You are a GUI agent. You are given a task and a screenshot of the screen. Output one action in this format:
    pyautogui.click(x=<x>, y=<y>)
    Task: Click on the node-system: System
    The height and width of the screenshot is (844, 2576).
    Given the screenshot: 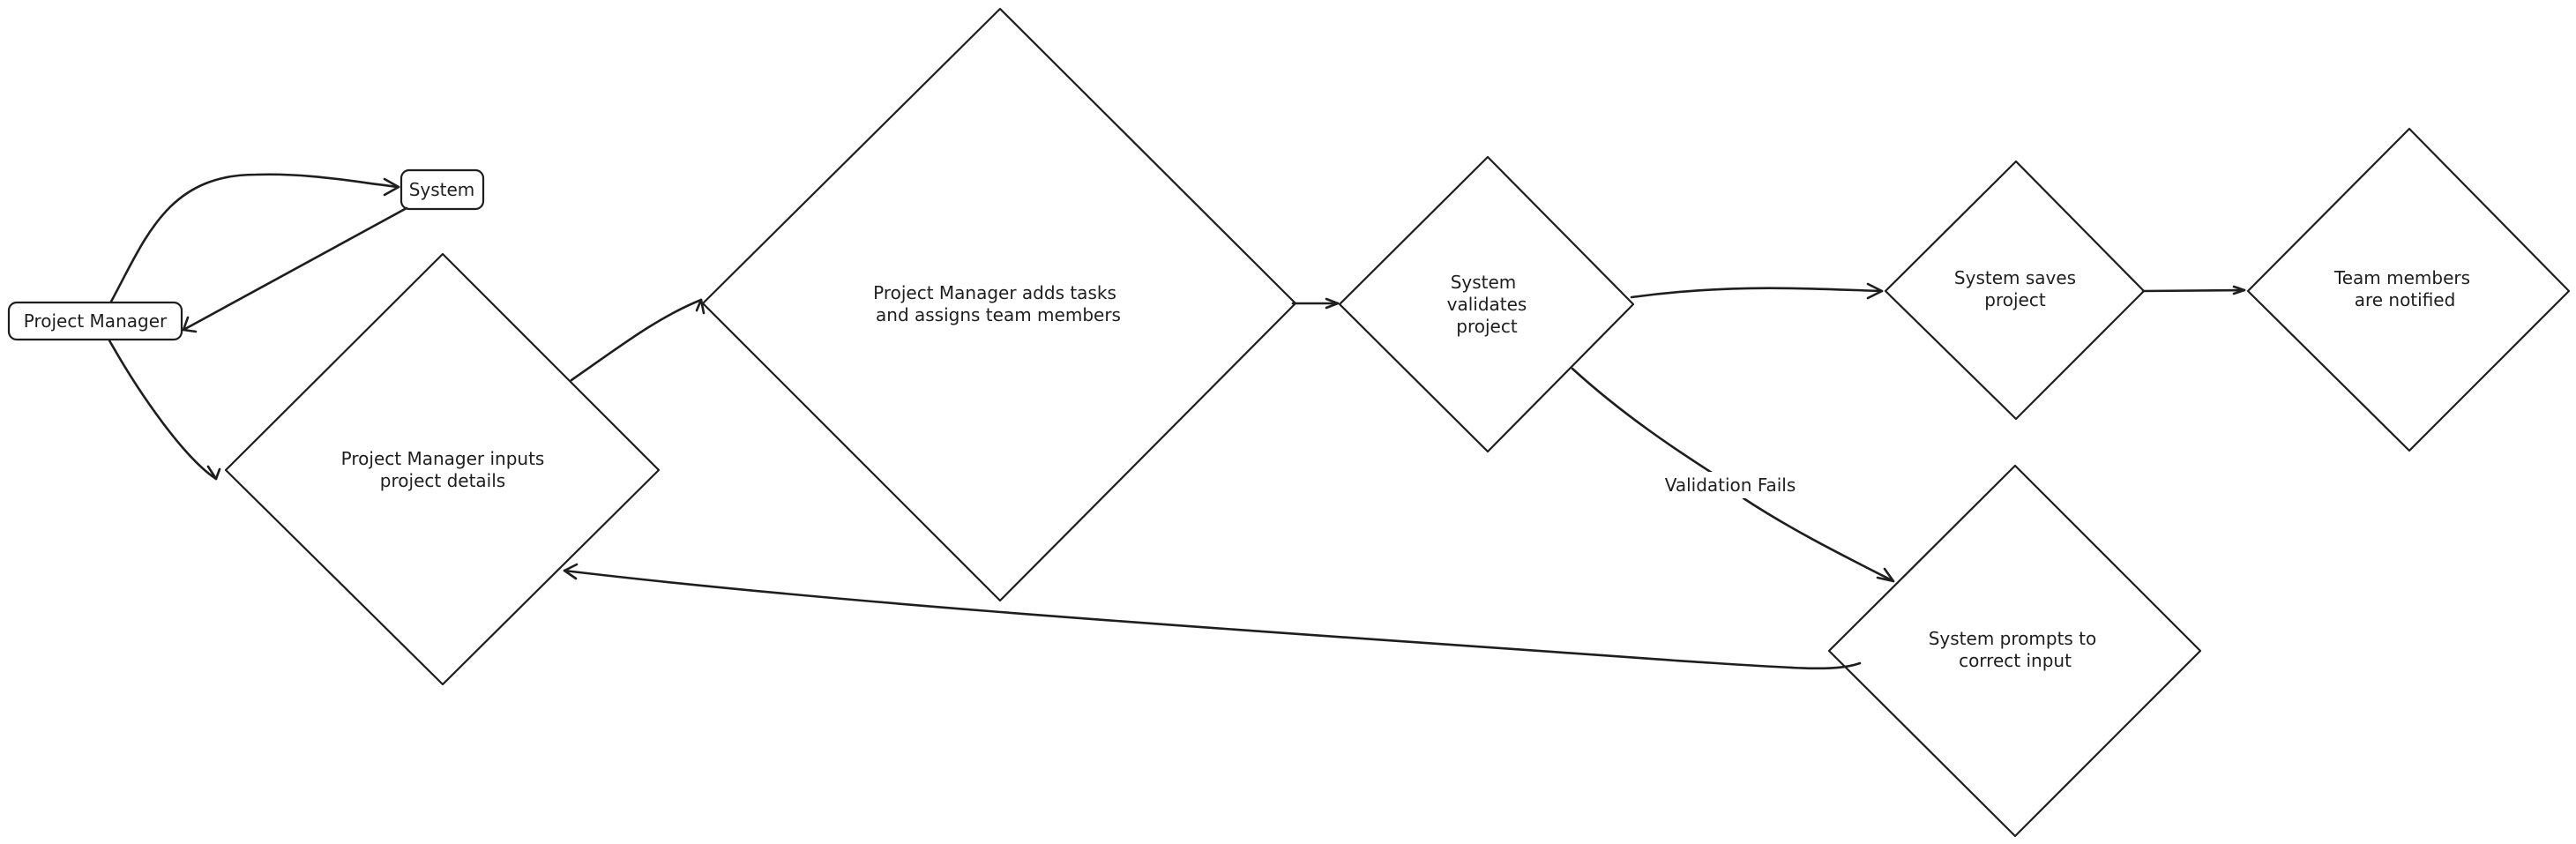 What is the action you would take?
    pyautogui.click(x=442, y=189)
    